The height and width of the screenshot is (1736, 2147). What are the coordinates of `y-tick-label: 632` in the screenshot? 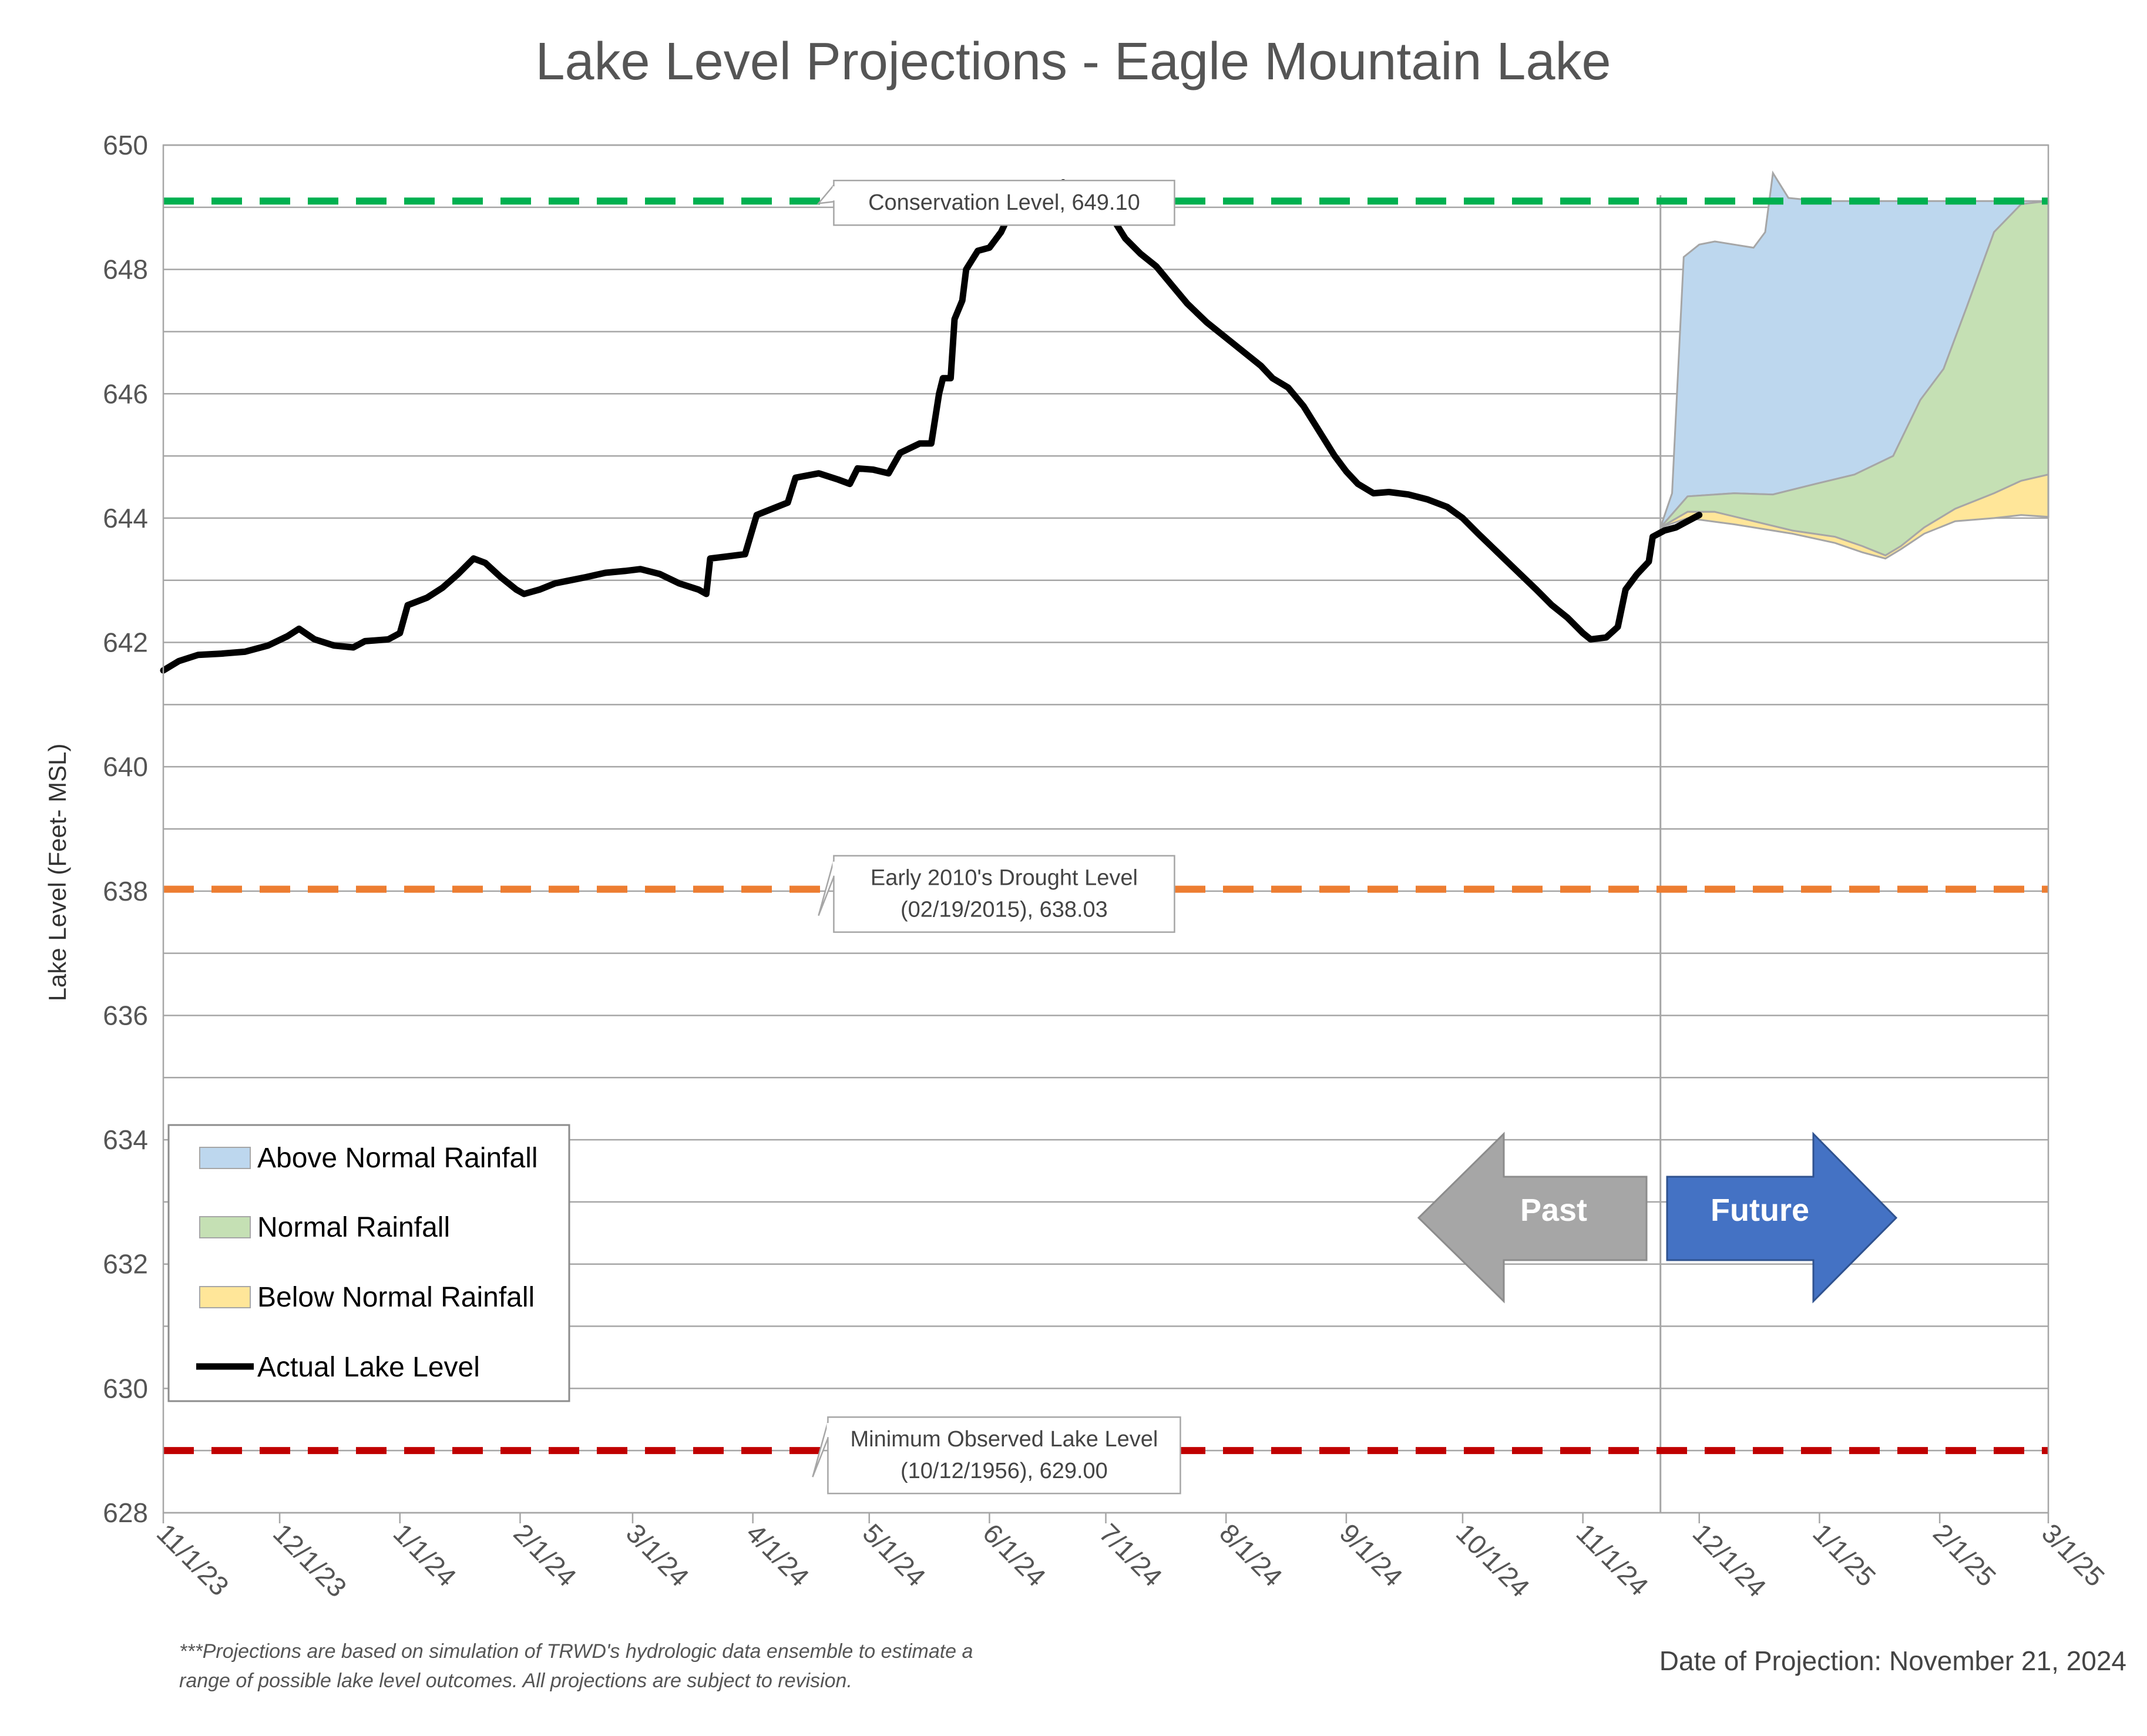 It's located at (125, 1264).